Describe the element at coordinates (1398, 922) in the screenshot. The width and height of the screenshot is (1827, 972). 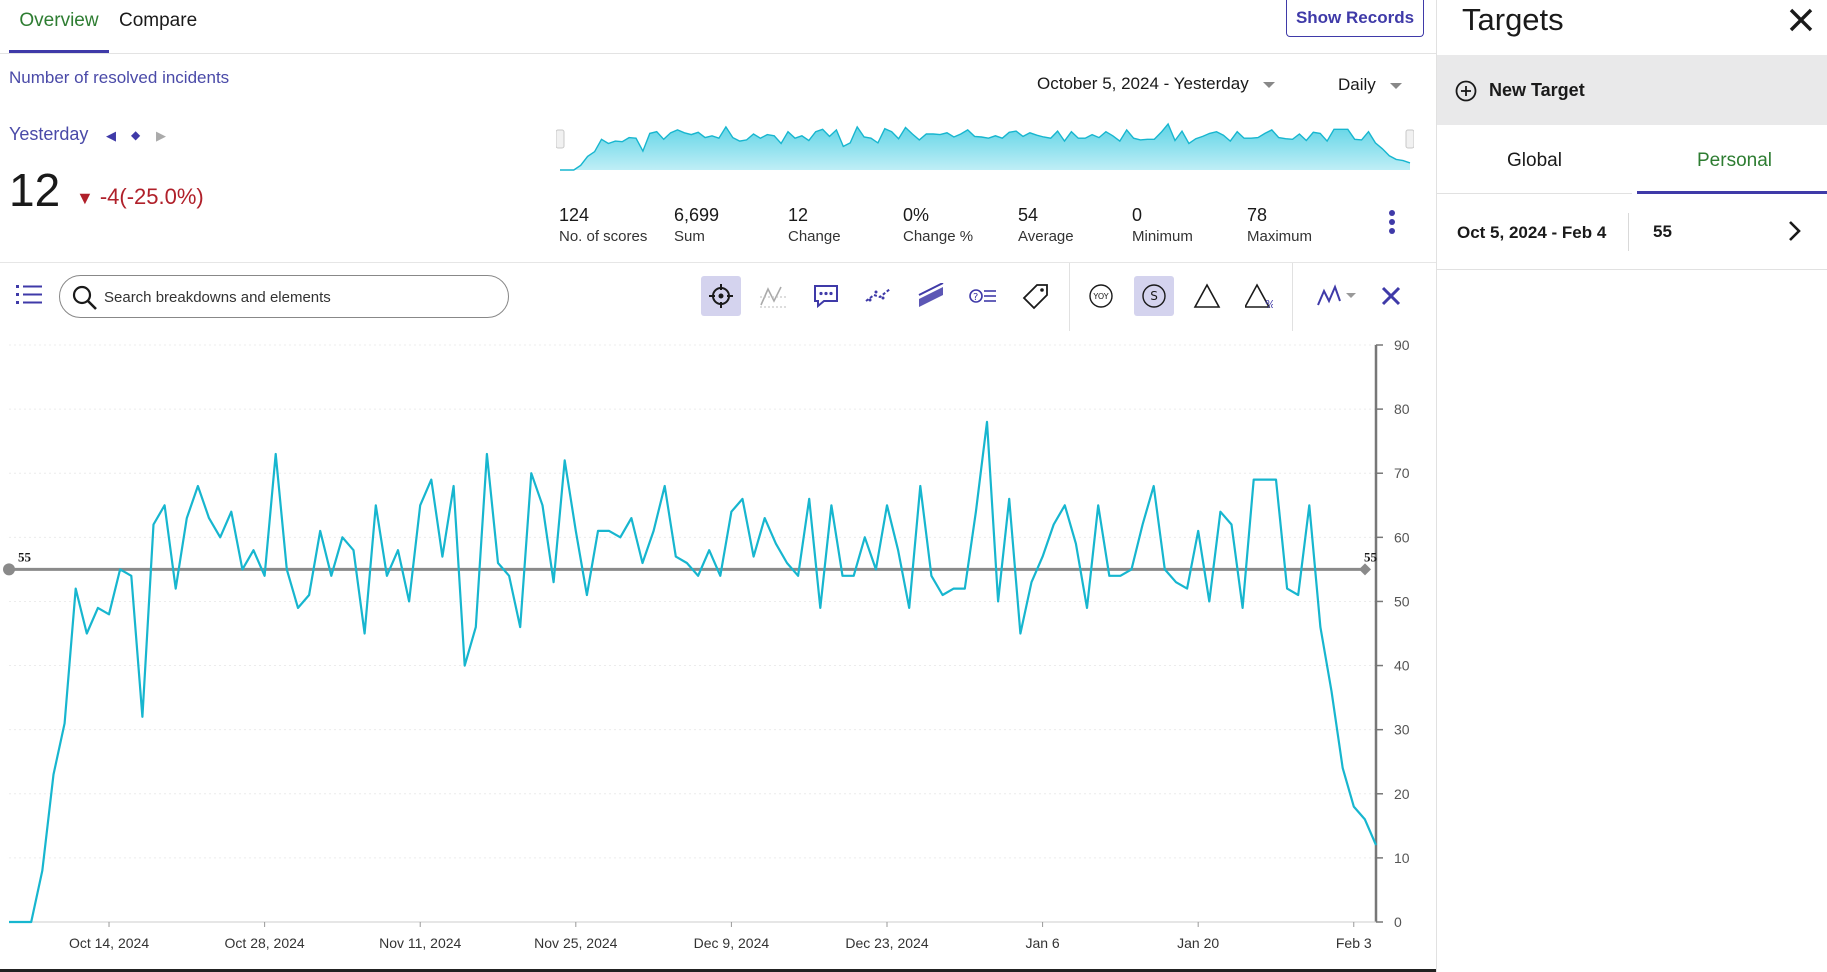
I see `y-tick-label: 0` at that location.